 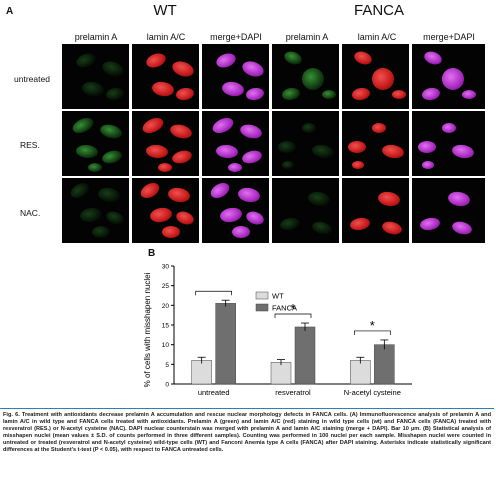 What do you see at coordinates (166, 306) in the screenshot?
I see `y-tick-label: 20` at bounding box center [166, 306].